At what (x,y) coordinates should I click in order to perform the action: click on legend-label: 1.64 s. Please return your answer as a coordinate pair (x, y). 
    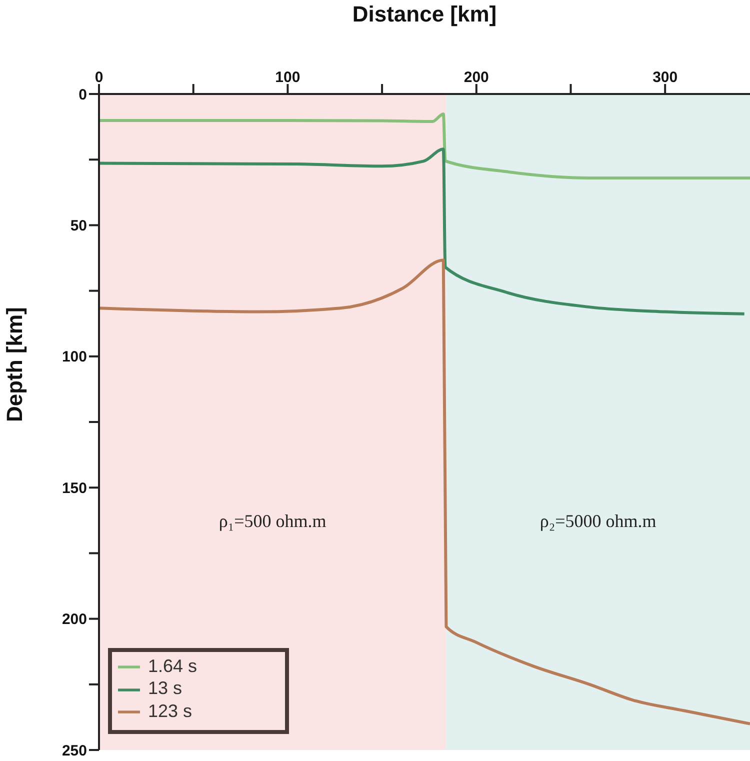
    Looking at the image, I should click on (173, 666).